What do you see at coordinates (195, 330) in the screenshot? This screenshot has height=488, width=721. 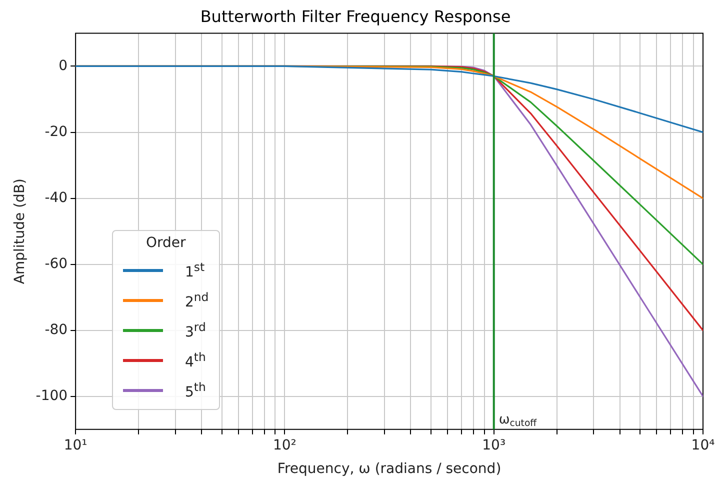 I see `legend-label: 3$^{rd}$` at bounding box center [195, 330].